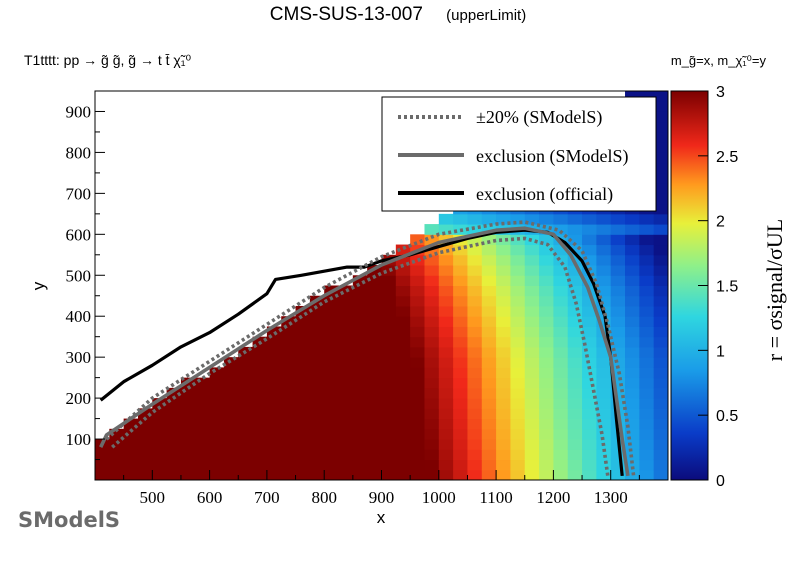  I want to click on z-tick-label: 2, so click(720, 222).